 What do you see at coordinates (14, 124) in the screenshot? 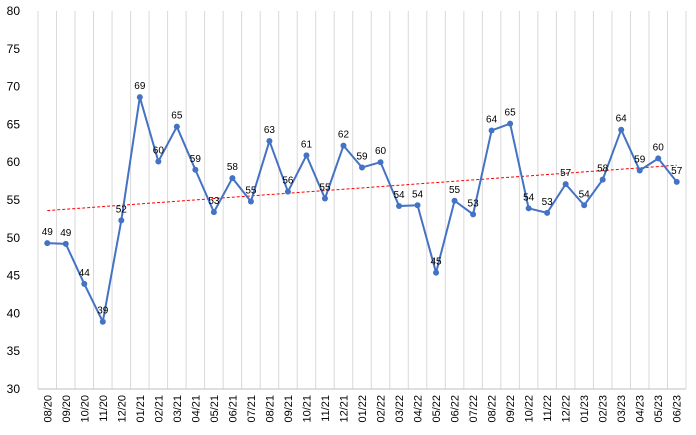
I see `y-tick-label: 65` at bounding box center [14, 124].